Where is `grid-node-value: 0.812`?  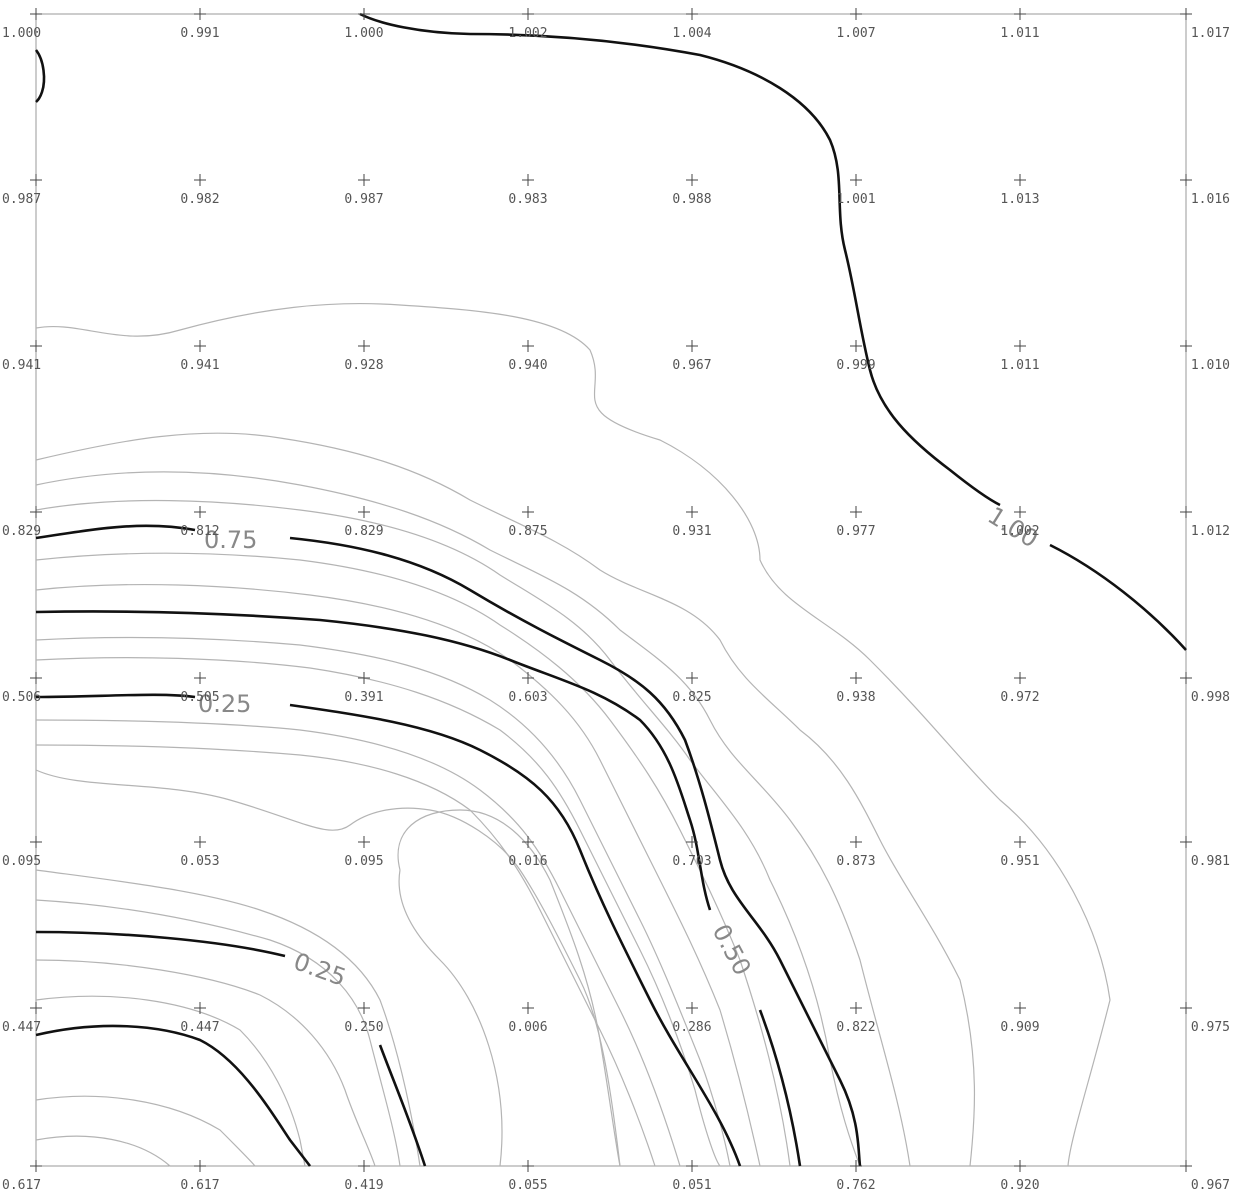
grid-node-value: 0.812 is located at coordinates (199, 531).